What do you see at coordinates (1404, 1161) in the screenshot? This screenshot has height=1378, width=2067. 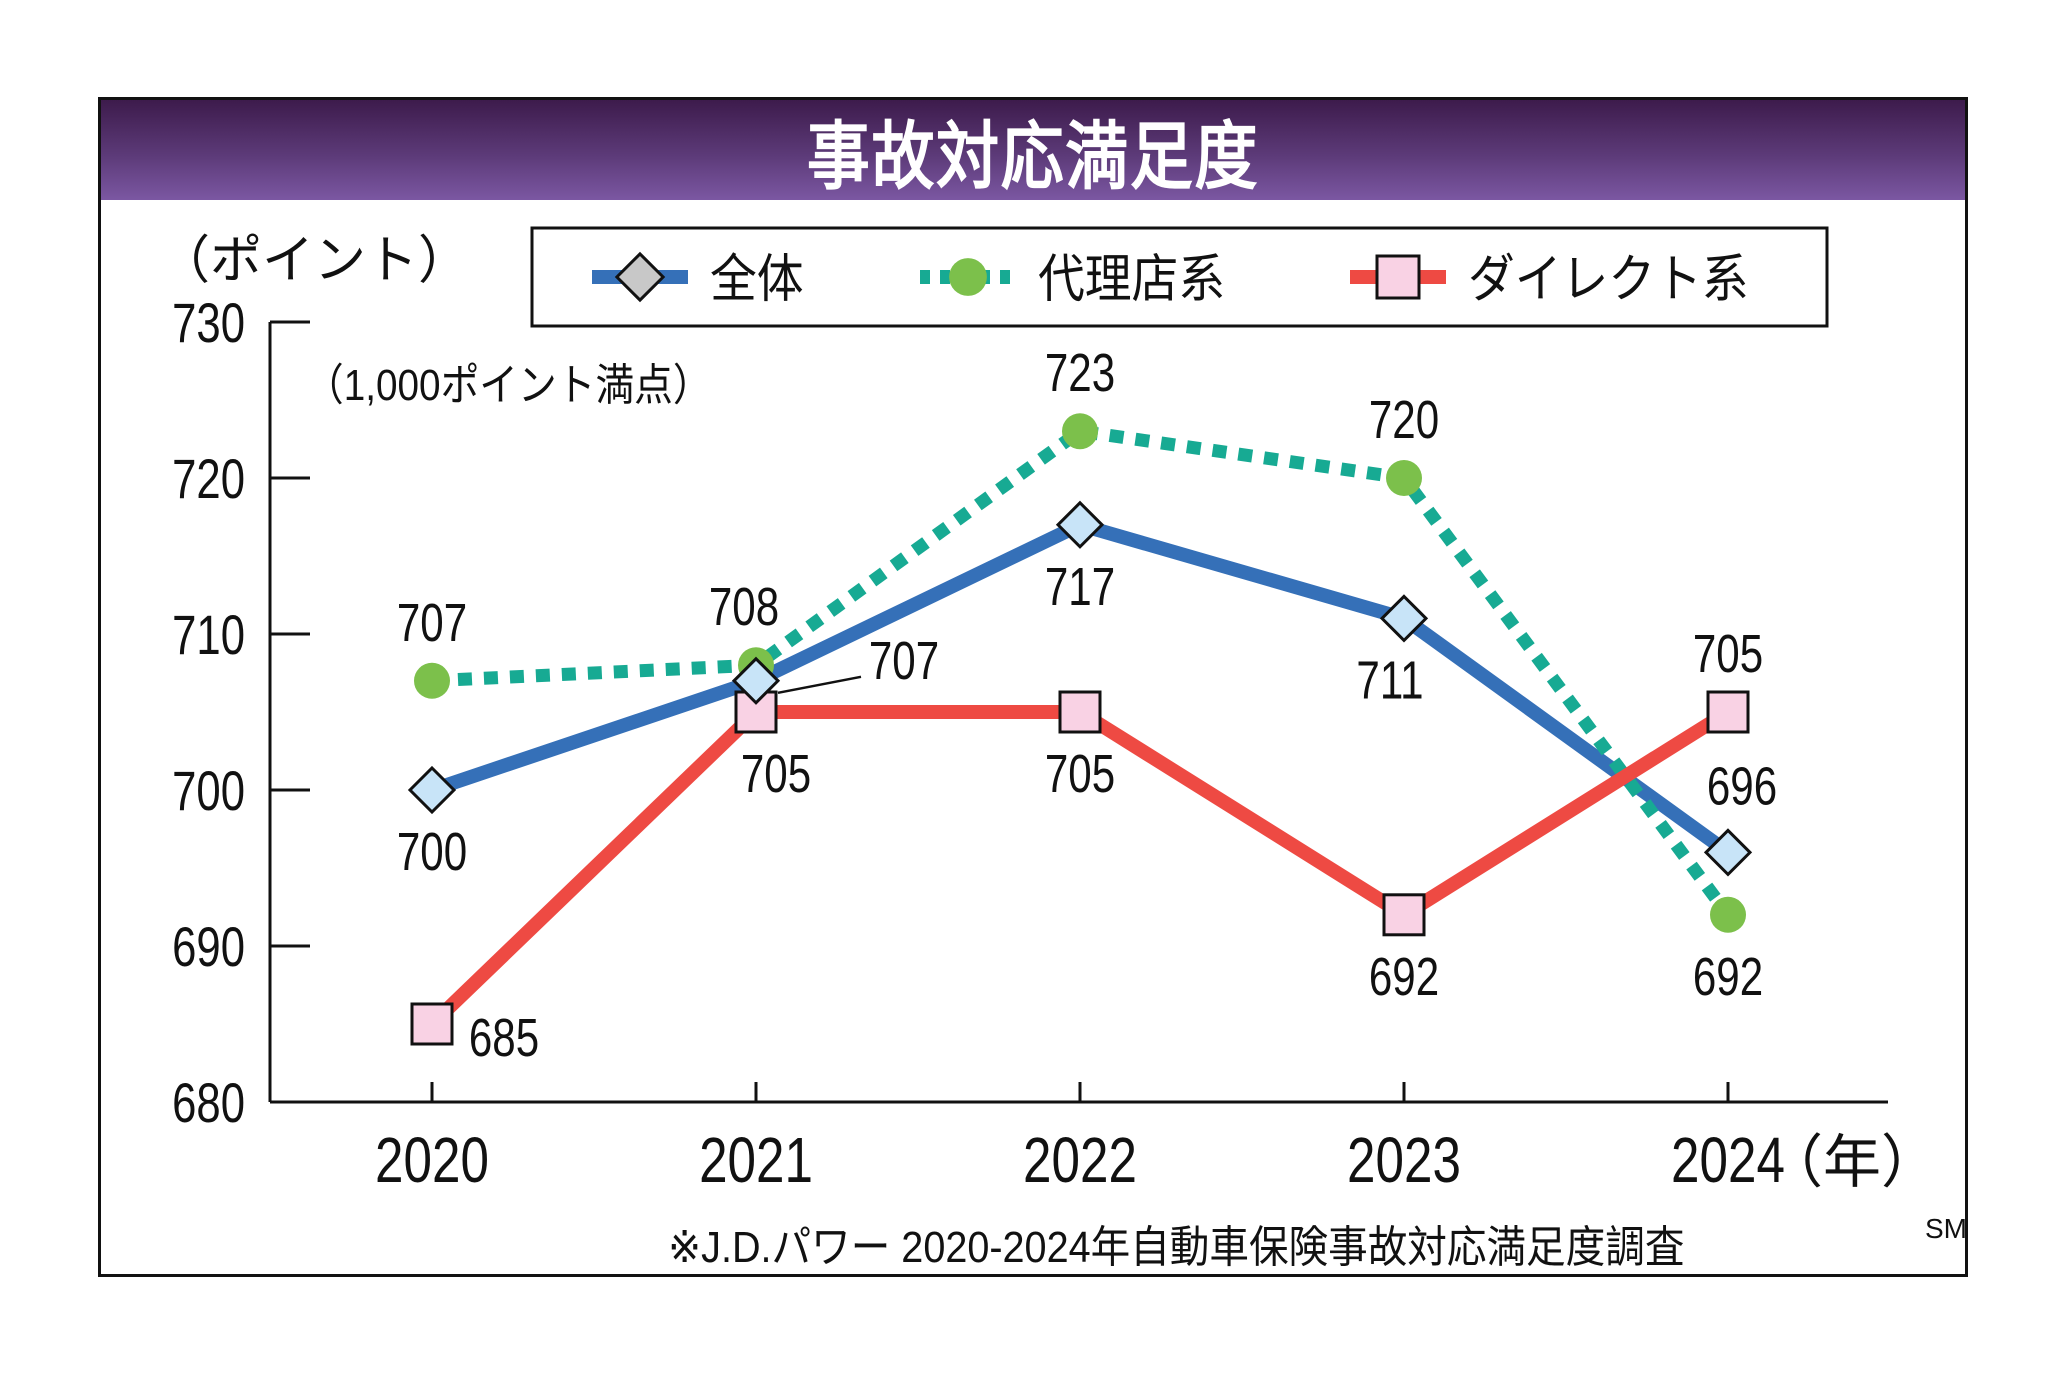 I see `x-tick-label: 2023` at bounding box center [1404, 1161].